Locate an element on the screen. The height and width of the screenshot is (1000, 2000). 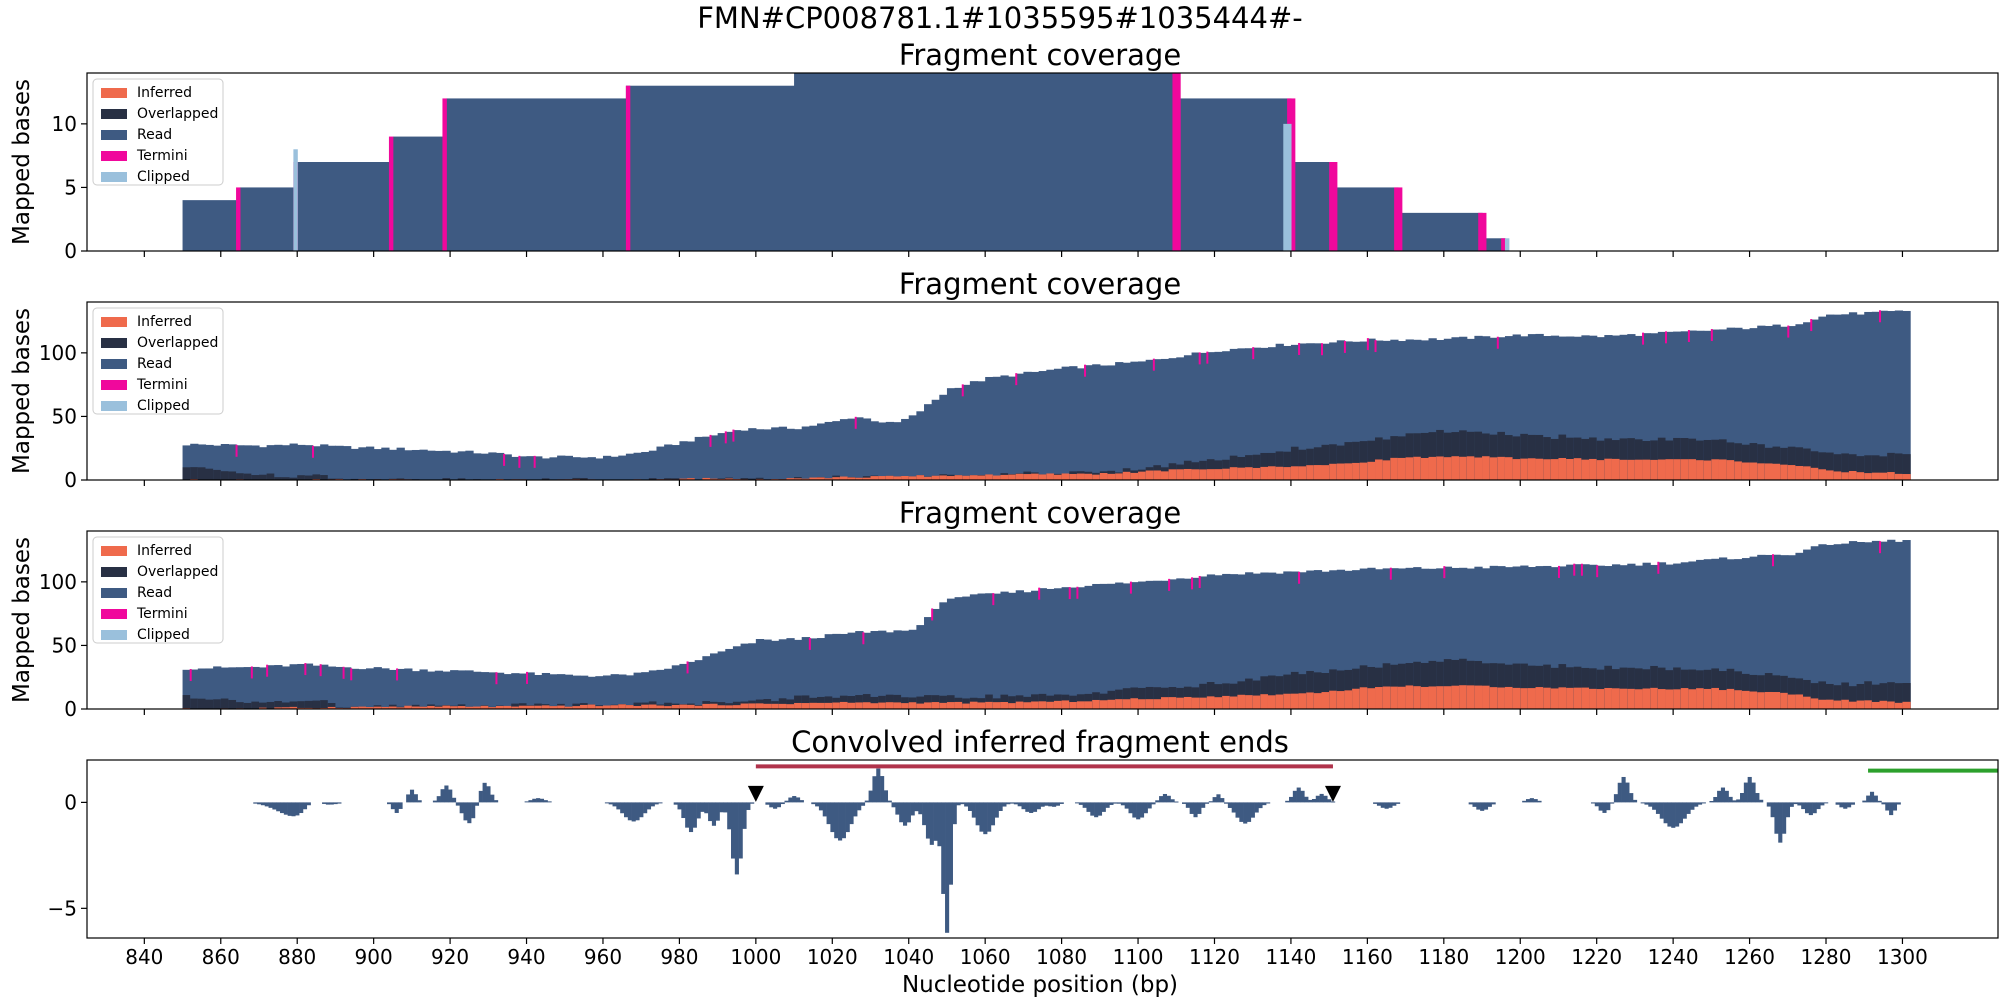
x-tick-label: 860 is located at coordinates (221, 957).